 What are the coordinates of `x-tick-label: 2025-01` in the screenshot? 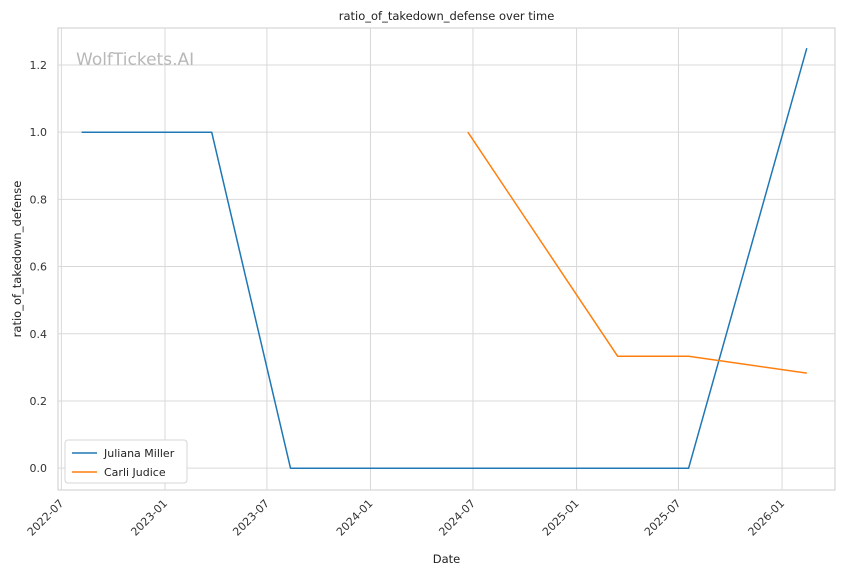 It's located at (561, 518).